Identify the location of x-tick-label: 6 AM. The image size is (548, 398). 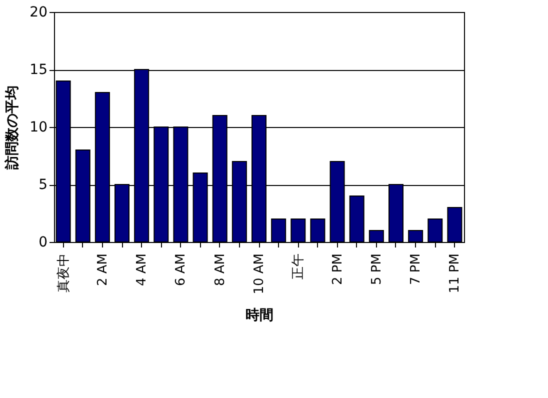
(181, 270).